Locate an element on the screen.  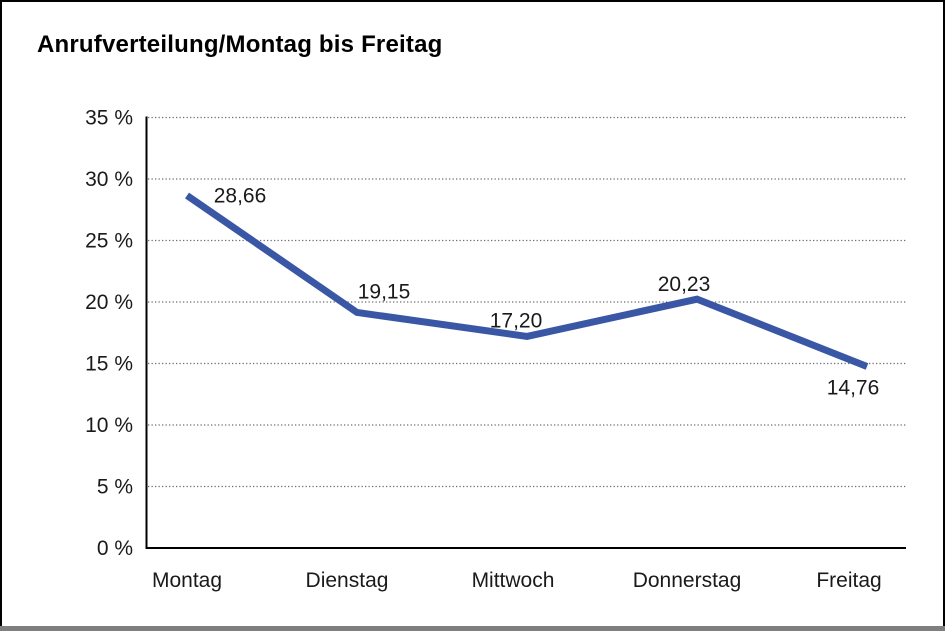
x-axis-label: Donnerstag is located at coordinates (687, 580).